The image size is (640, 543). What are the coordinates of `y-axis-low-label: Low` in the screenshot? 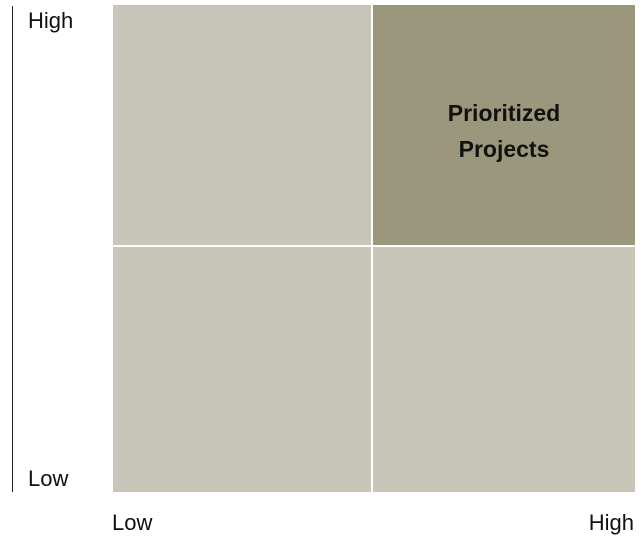 It's located at (48, 478).